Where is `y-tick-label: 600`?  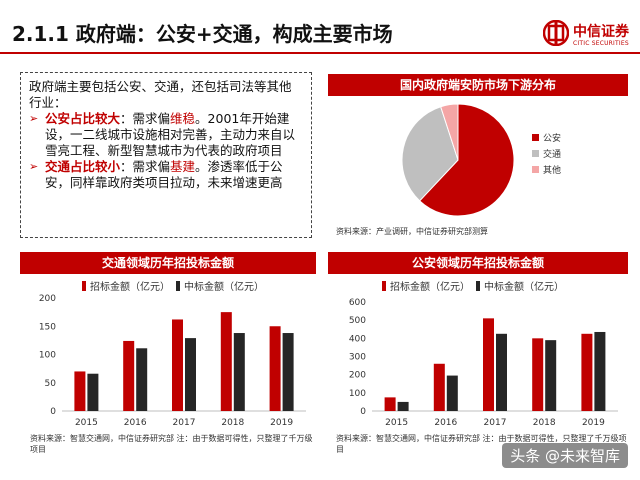 y-tick-label: 600 is located at coordinates (357, 303).